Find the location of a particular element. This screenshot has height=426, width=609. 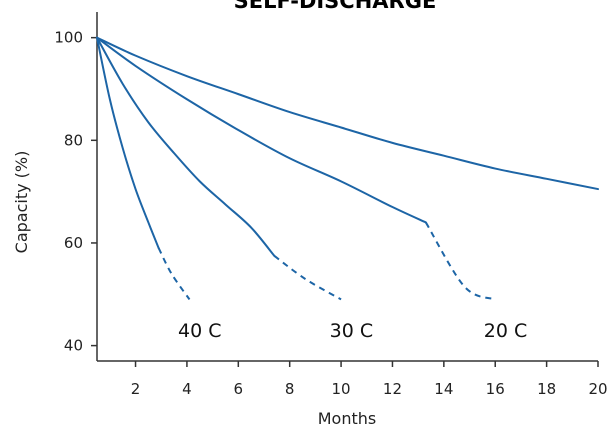

y-axis-label: Capacity (%) is located at coordinates (21, 202).